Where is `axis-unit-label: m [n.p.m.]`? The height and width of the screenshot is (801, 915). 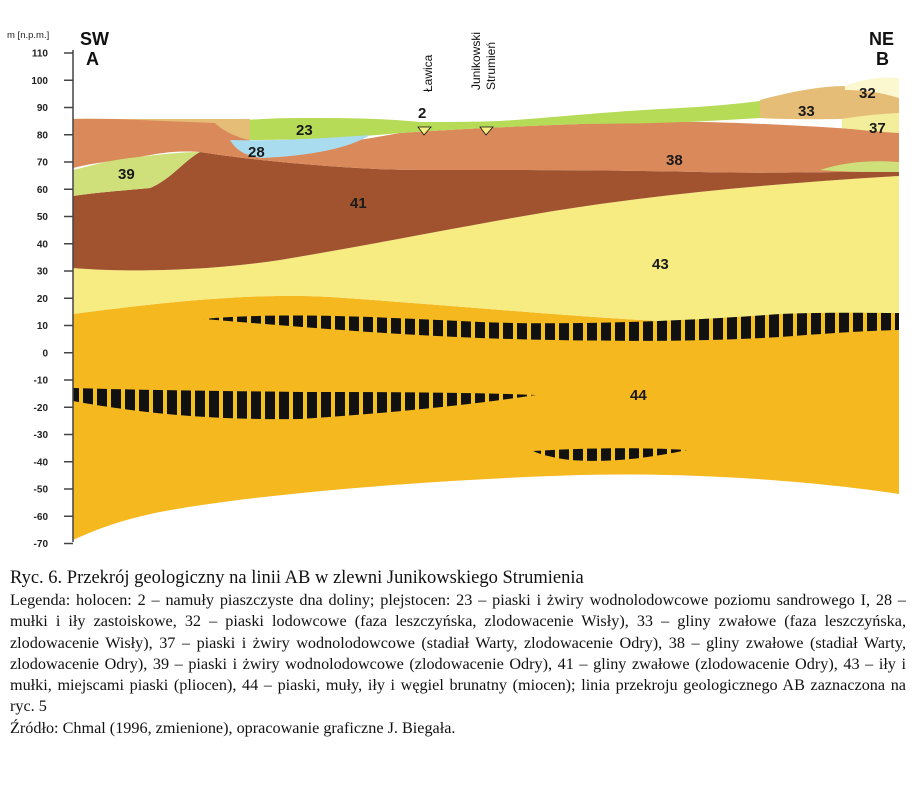 axis-unit-label: m [n.p.m.] is located at coordinates (28, 35).